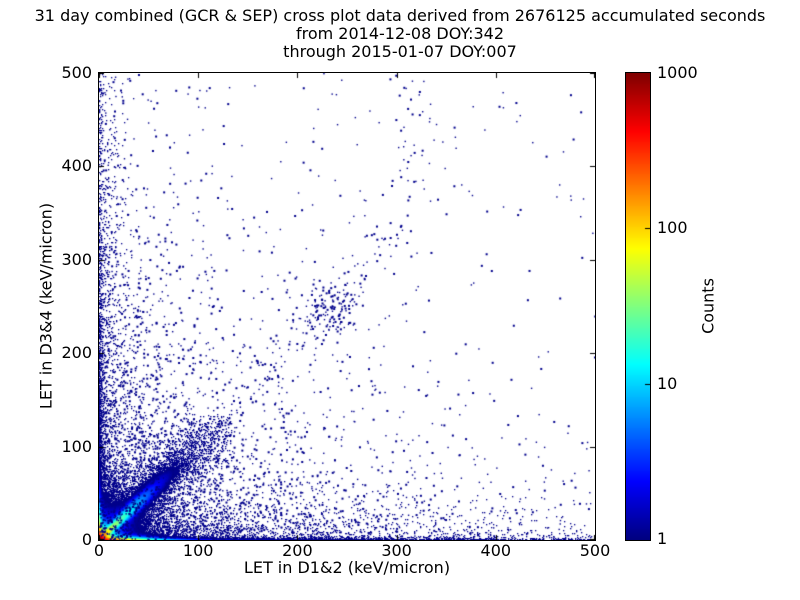 The width and height of the screenshot is (800, 600). What do you see at coordinates (76, 259) in the screenshot?
I see `y-tick-label-300: 300` at bounding box center [76, 259].